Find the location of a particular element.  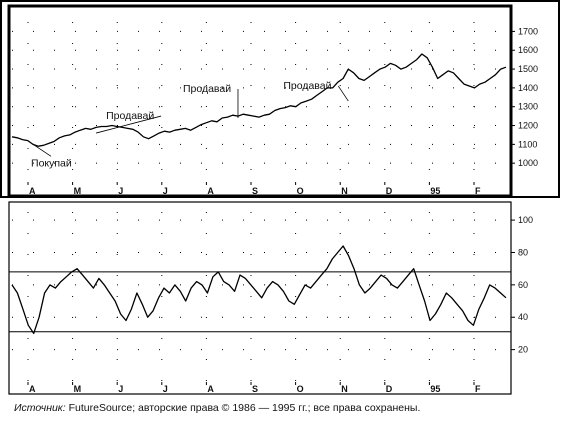

y-tick-label: 100 is located at coordinates (525, 220).